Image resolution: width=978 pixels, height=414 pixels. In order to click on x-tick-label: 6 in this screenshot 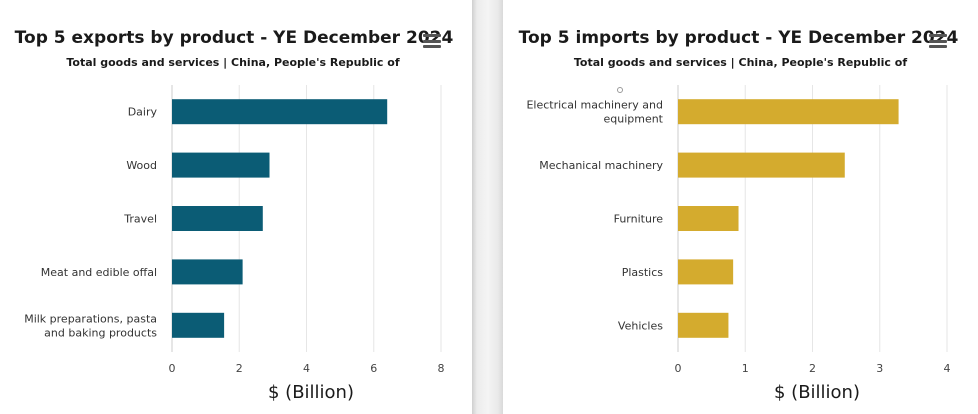, I will do `click(373, 368)`.